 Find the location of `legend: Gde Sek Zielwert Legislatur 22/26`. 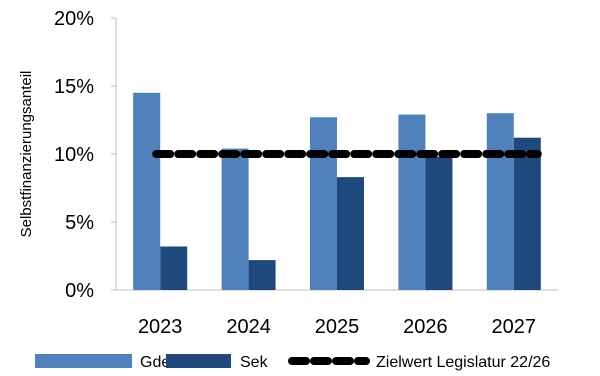

legend: Gde Sek Zielwert Legislatur 22/26 is located at coordinates (292, 362).